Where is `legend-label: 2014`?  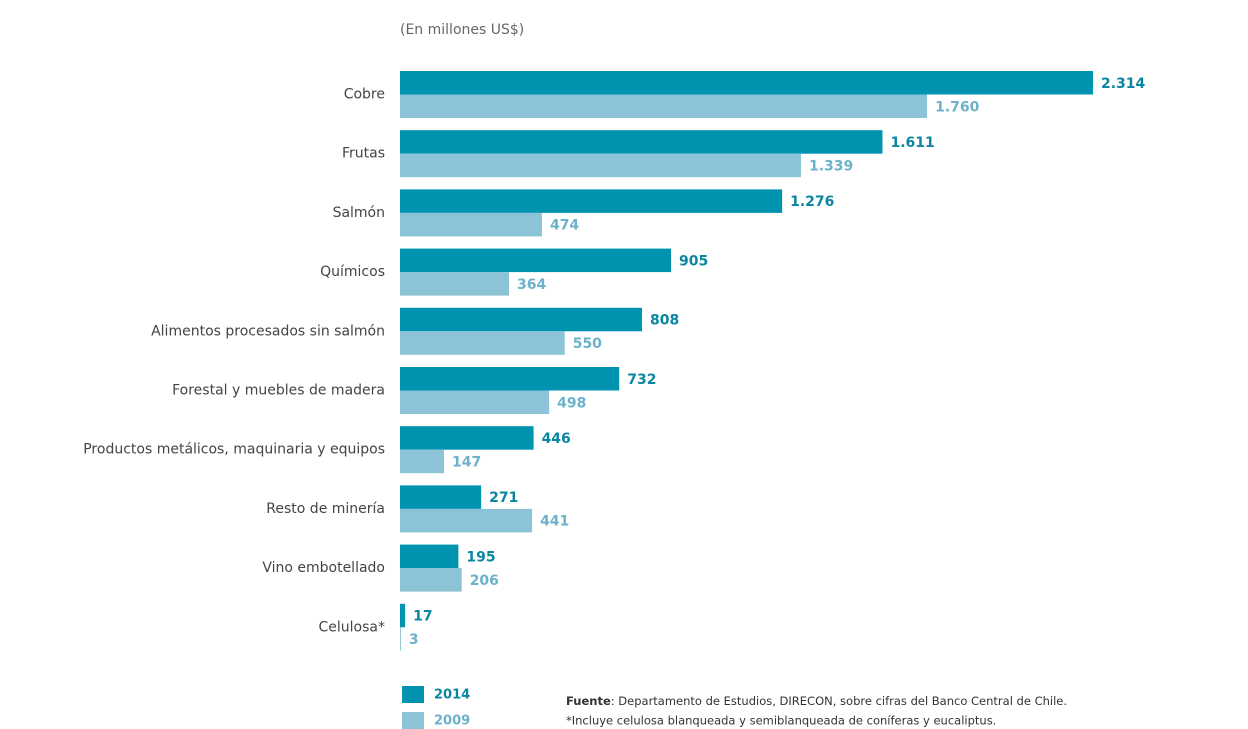 legend-label: 2014 is located at coordinates (452, 695).